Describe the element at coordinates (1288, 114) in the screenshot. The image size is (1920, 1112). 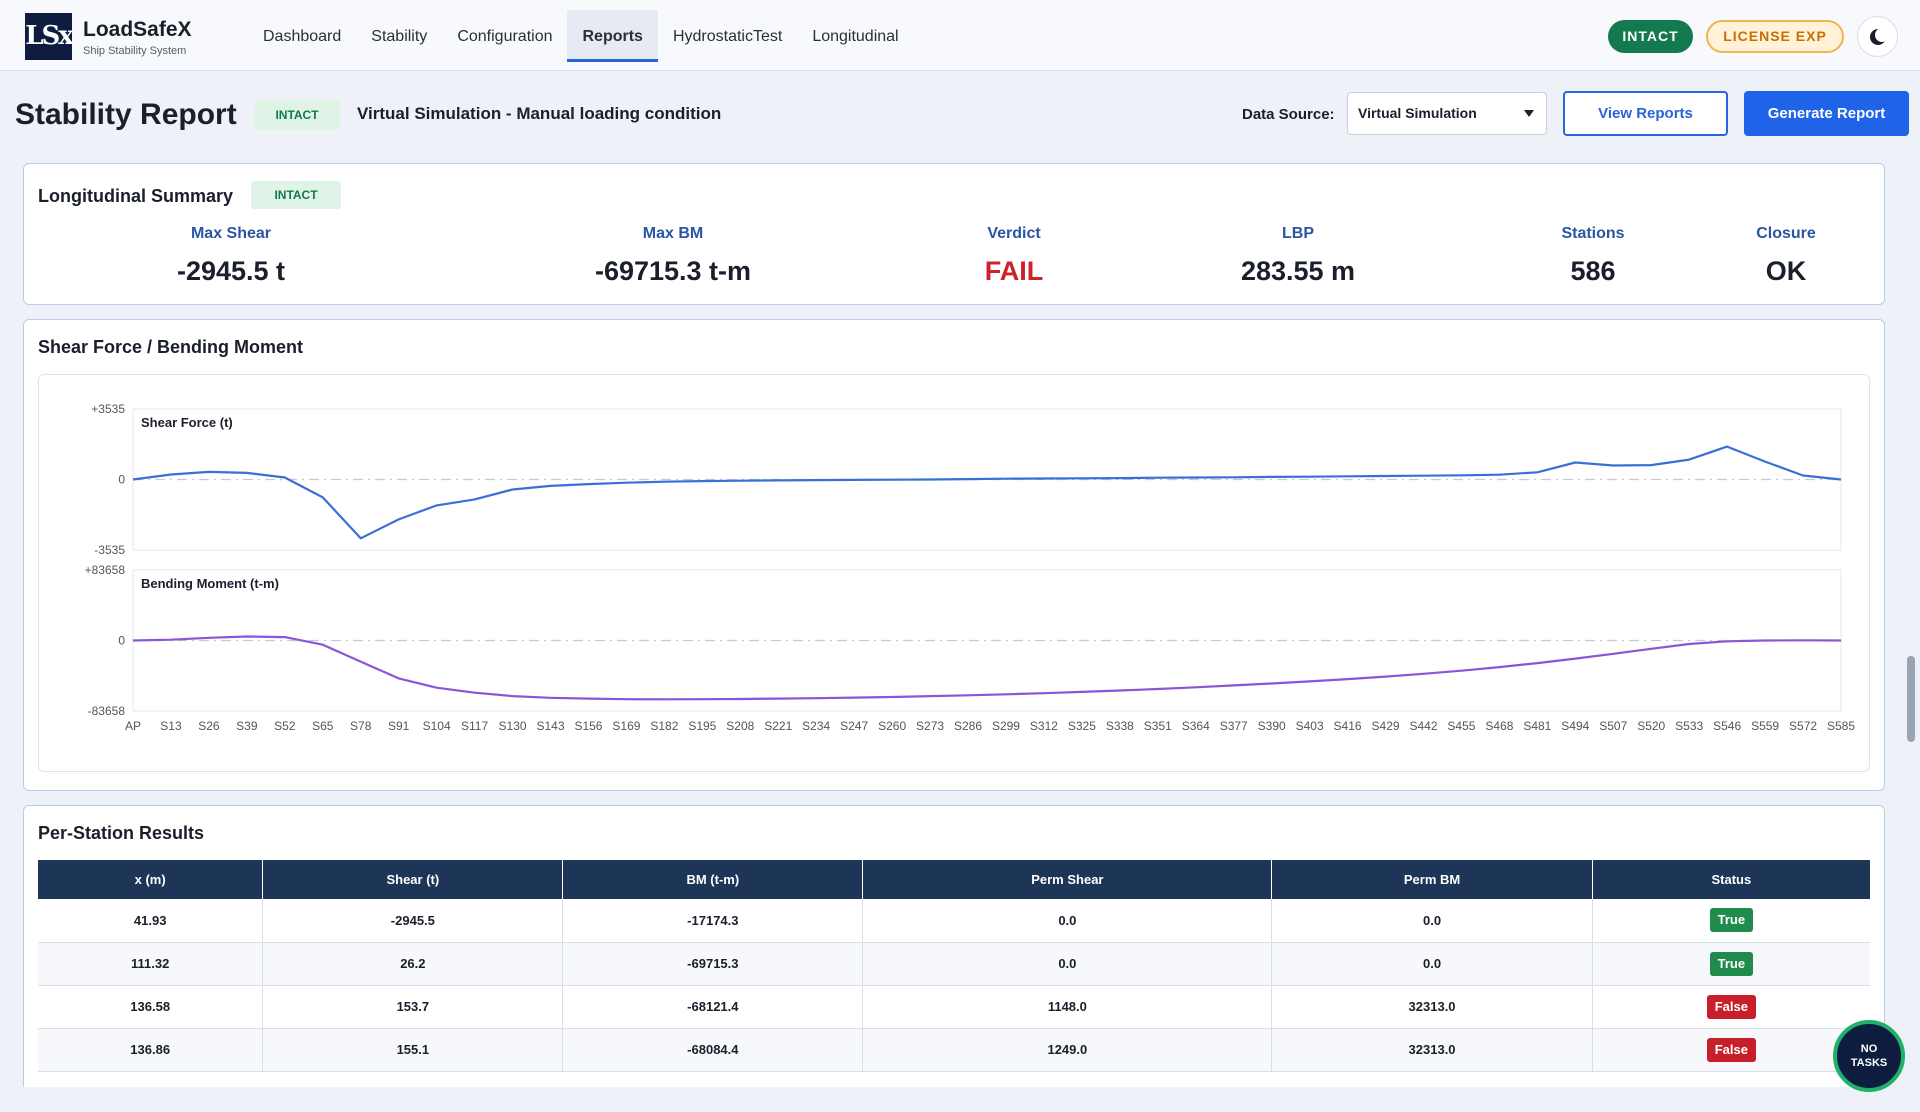
I see `data-source-label: Data Source:` at that location.